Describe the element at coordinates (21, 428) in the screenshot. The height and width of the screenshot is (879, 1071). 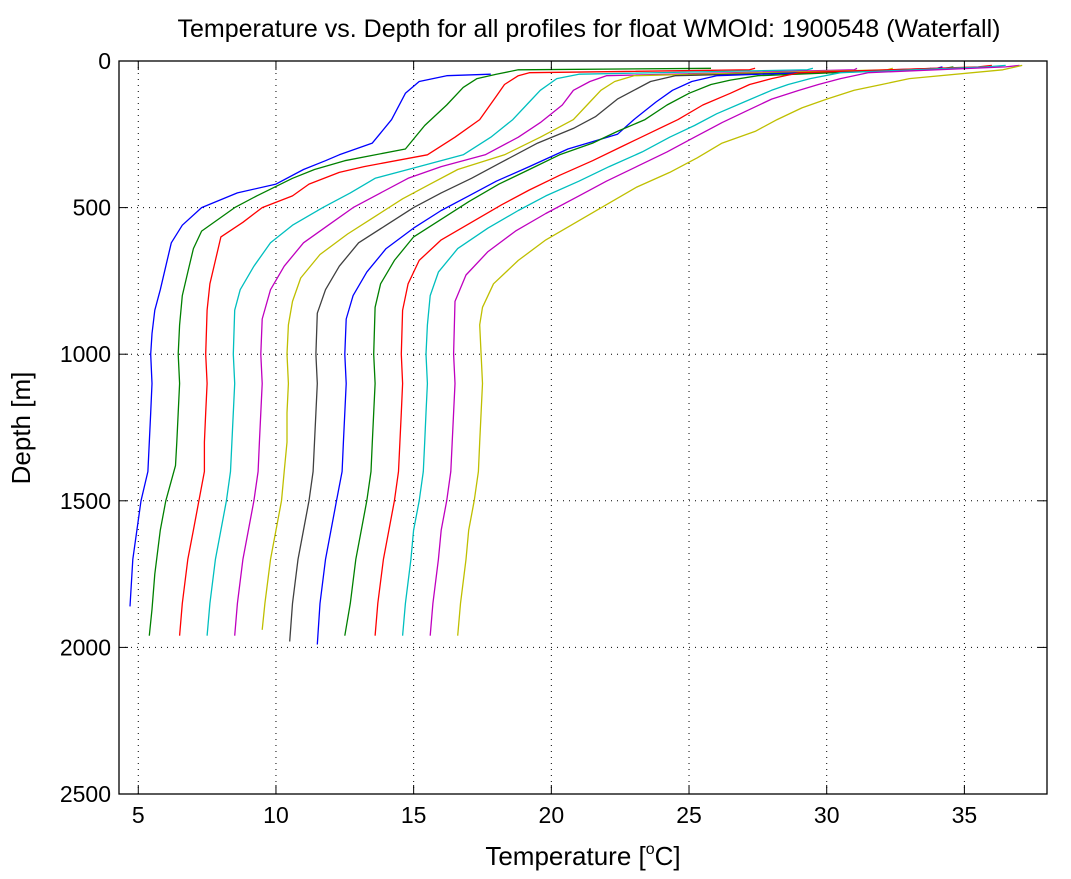
I see `y-axis-label: Depth [m]` at that location.